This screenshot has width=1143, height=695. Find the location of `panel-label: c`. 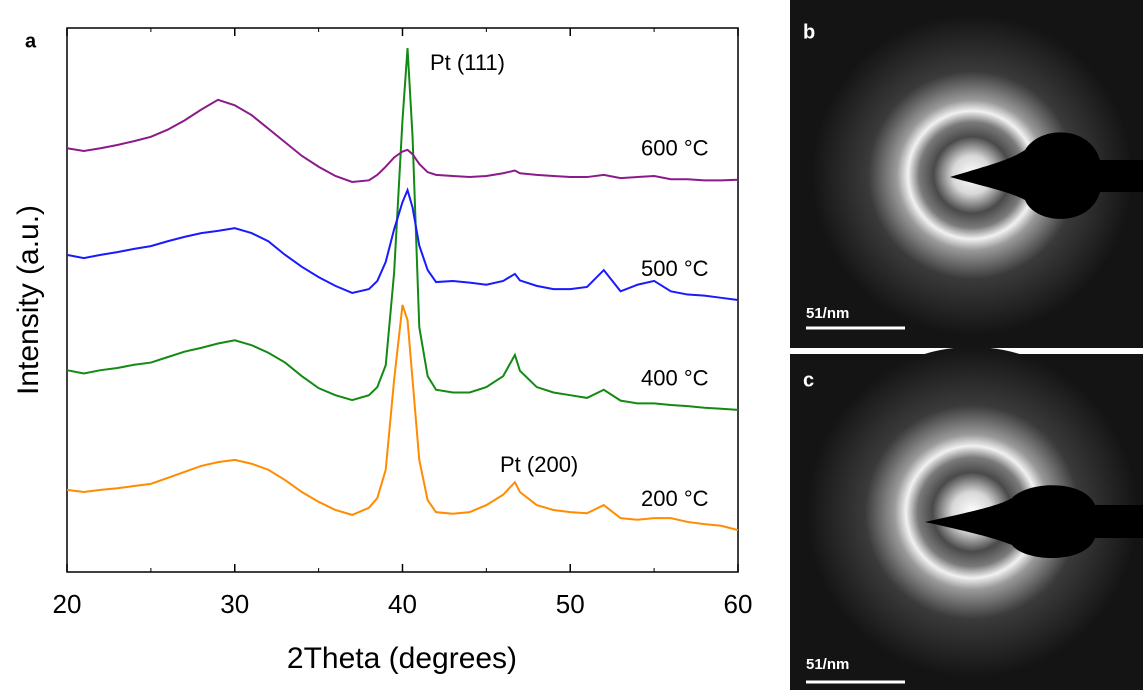

panel-label: c is located at coordinates (808, 380).